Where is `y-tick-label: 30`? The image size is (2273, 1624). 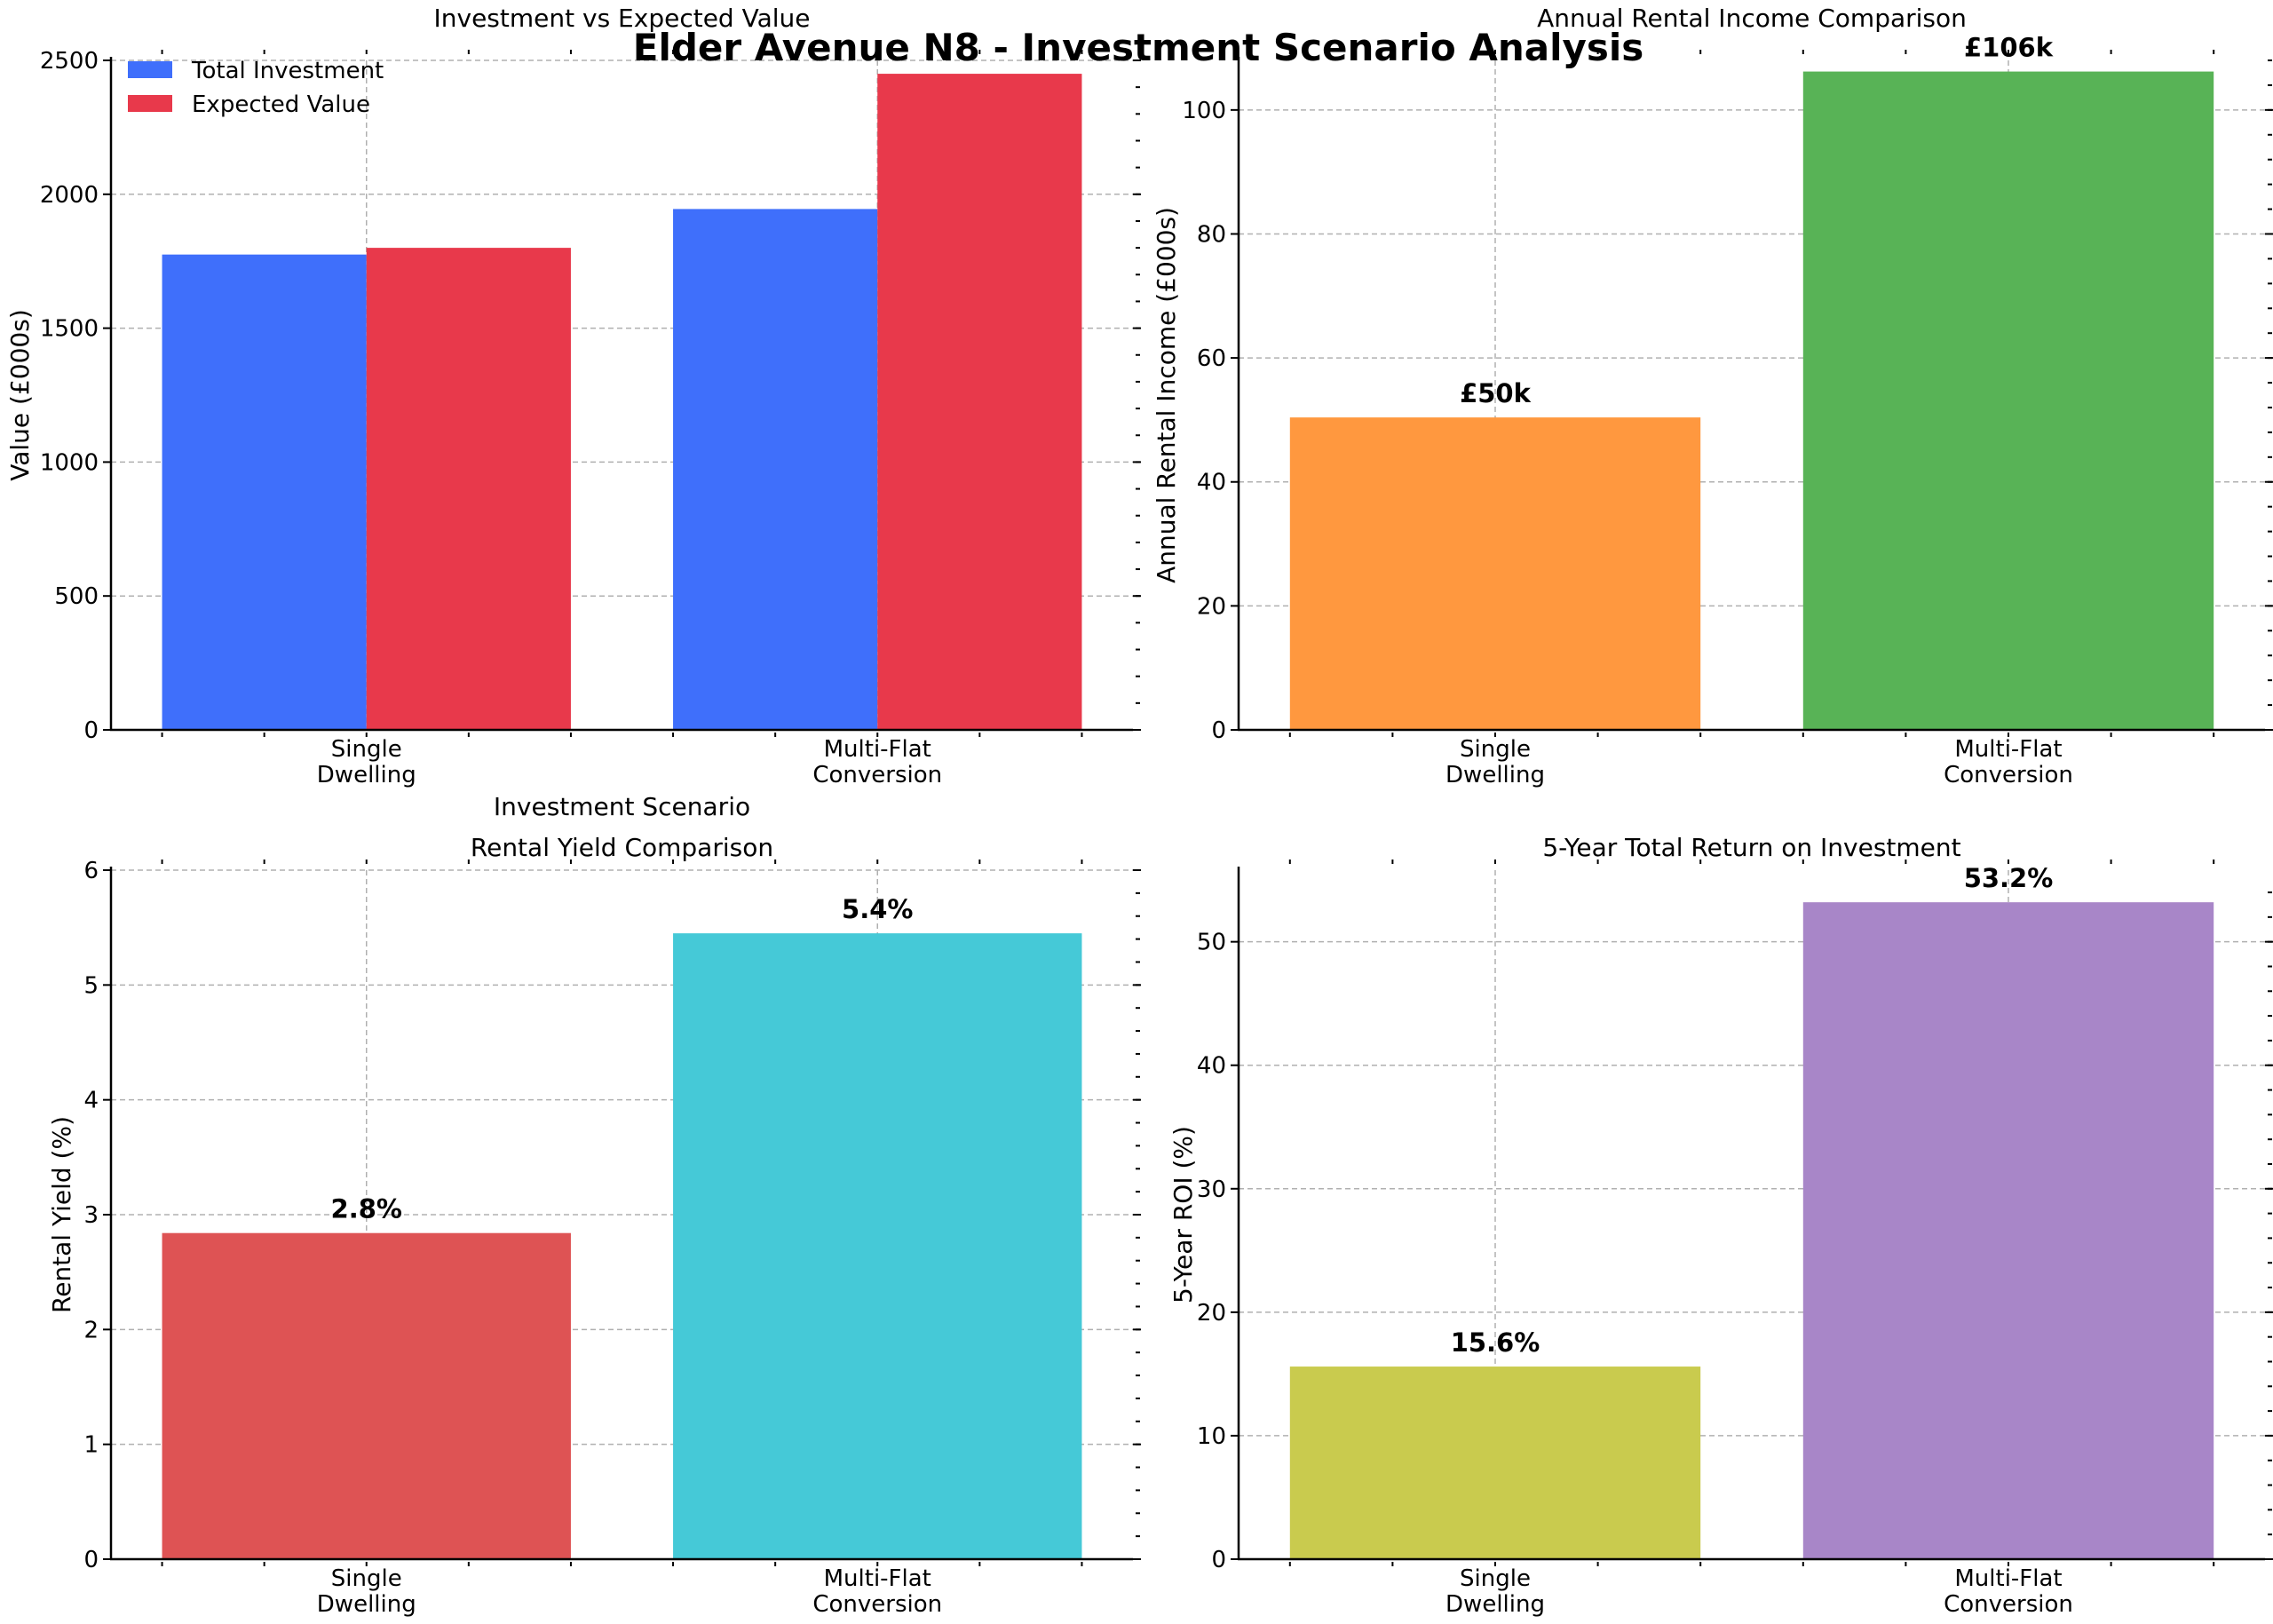 y-tick-label: 30 is located at coordinates (1211, 1189).